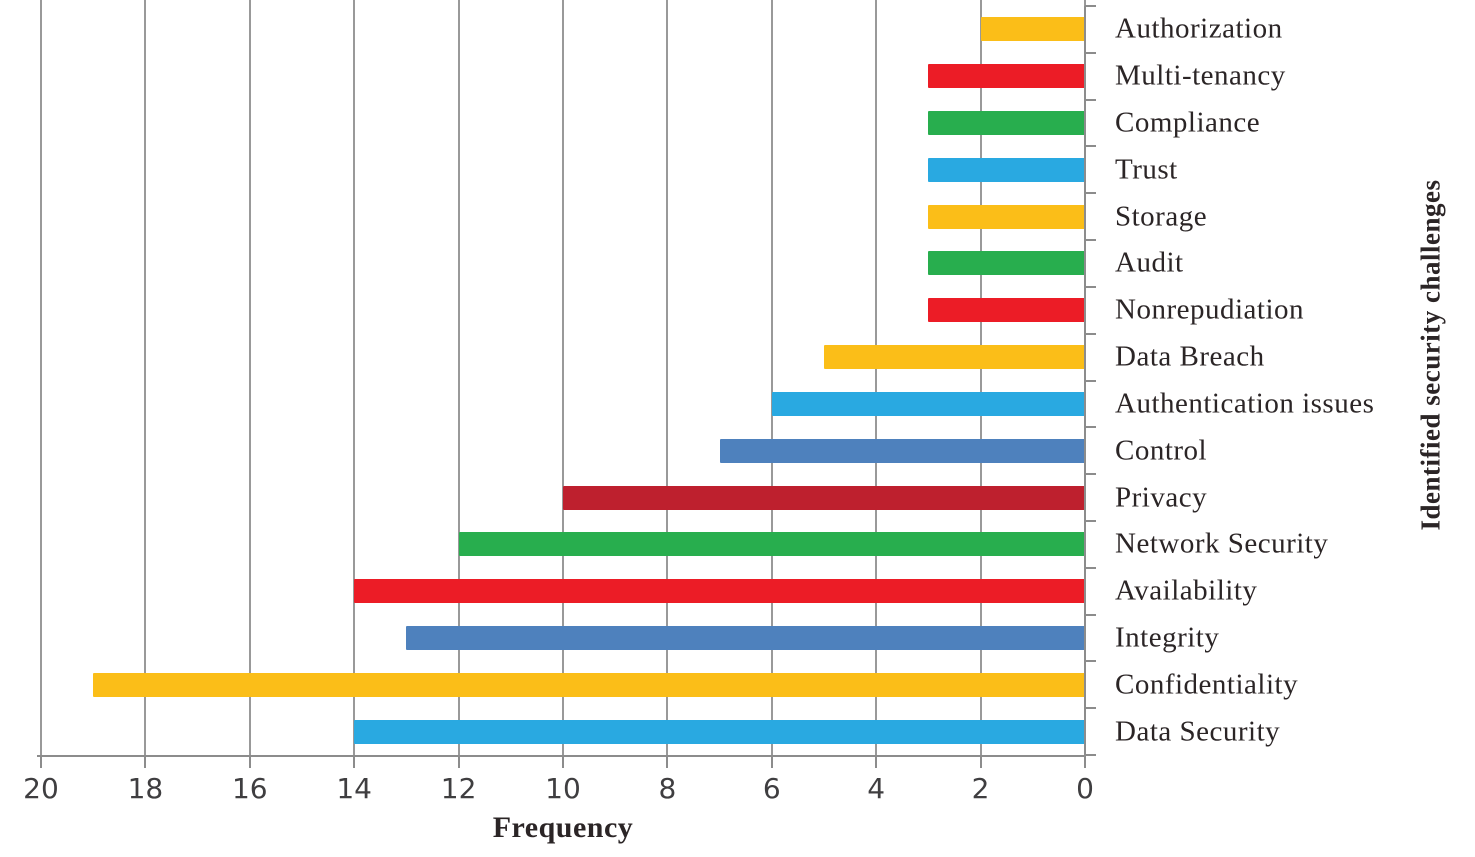 This screenshot has height=857, width=1475. What do you see at coordinates (249, 788) in the screenshot?
I see `x-tick-label: 16` at bounding box center [249, 788].